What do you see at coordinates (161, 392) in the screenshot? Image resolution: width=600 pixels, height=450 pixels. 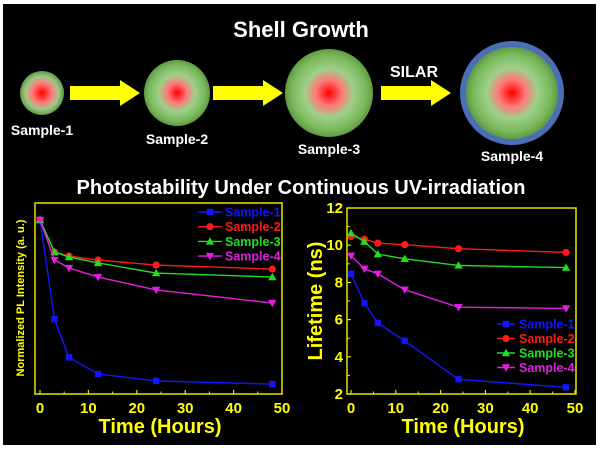 I see `pl-chart-x-ticks` at bounding box center [161, 392].